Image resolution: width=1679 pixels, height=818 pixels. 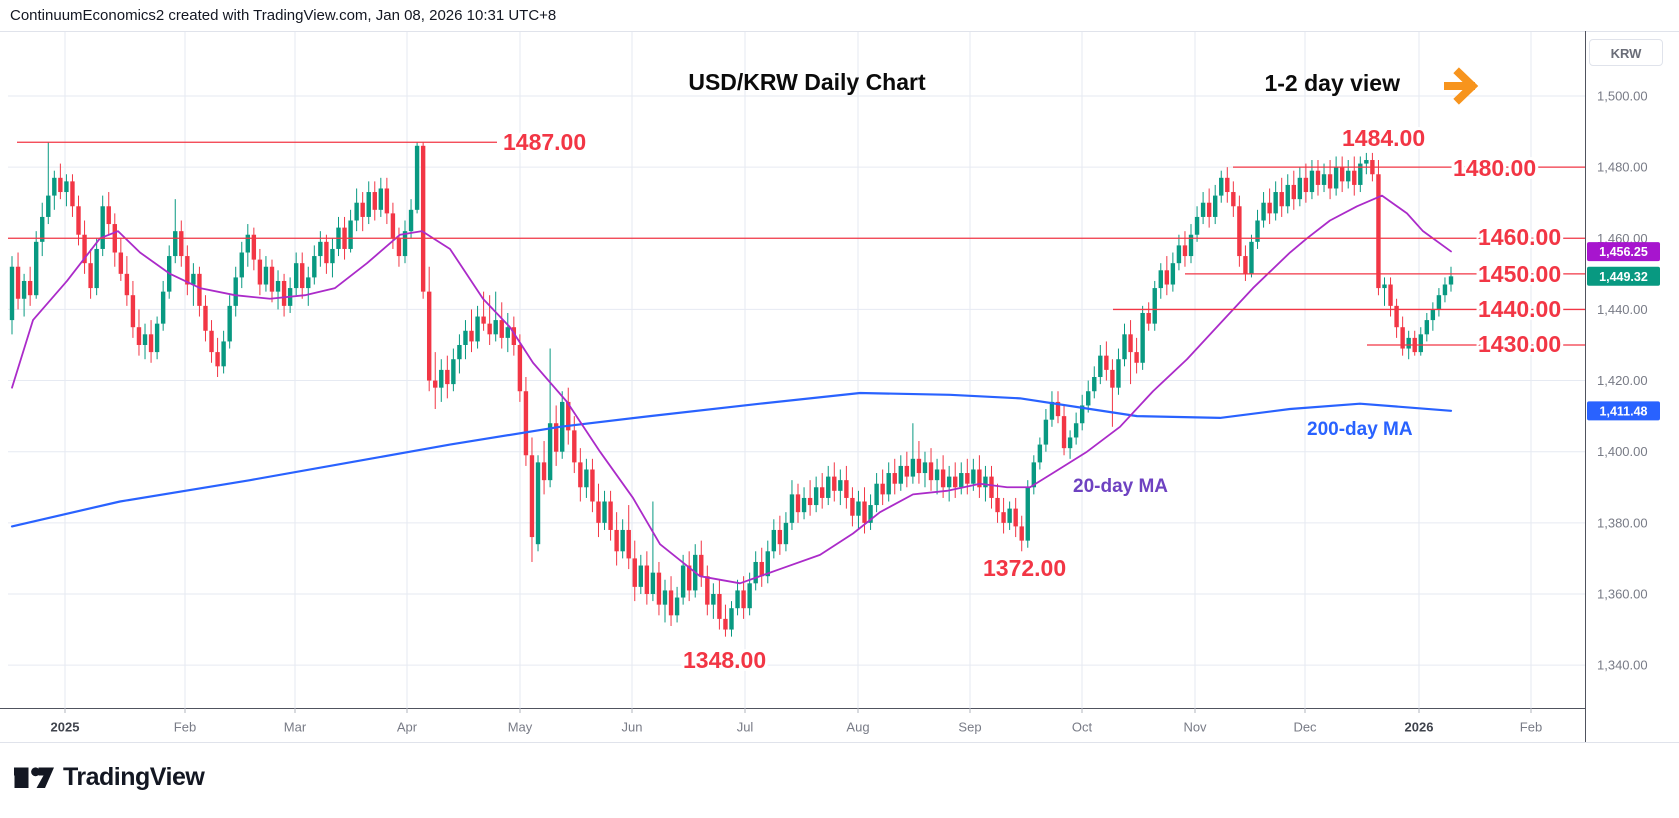 I want to click on tradingview-brand-text: TradingView, so click(x=134, y=777).